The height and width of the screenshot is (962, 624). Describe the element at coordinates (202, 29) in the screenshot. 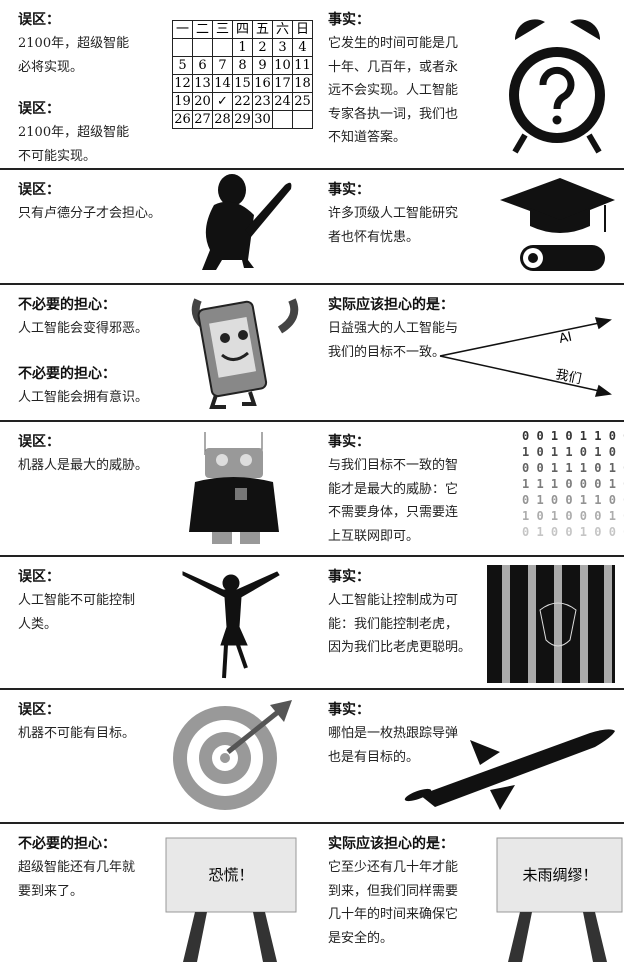

I see `weekday: 二` at that location.